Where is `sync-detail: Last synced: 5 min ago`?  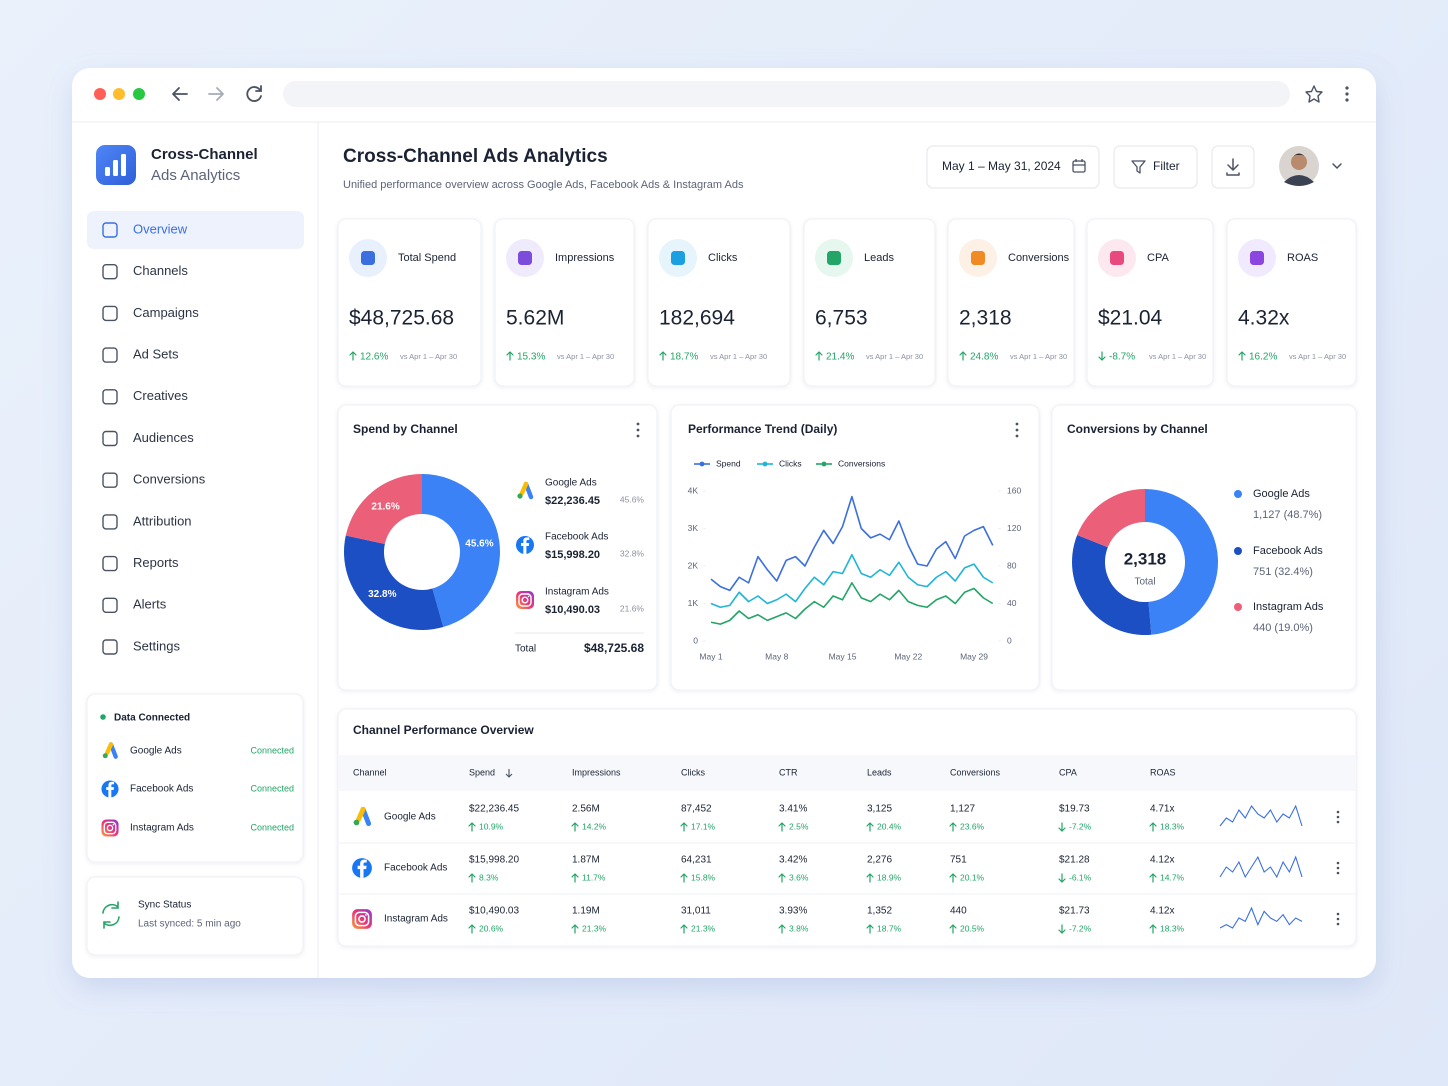 sync-detail: Last synced: 5 min ago is located at coordinates (189, 924).